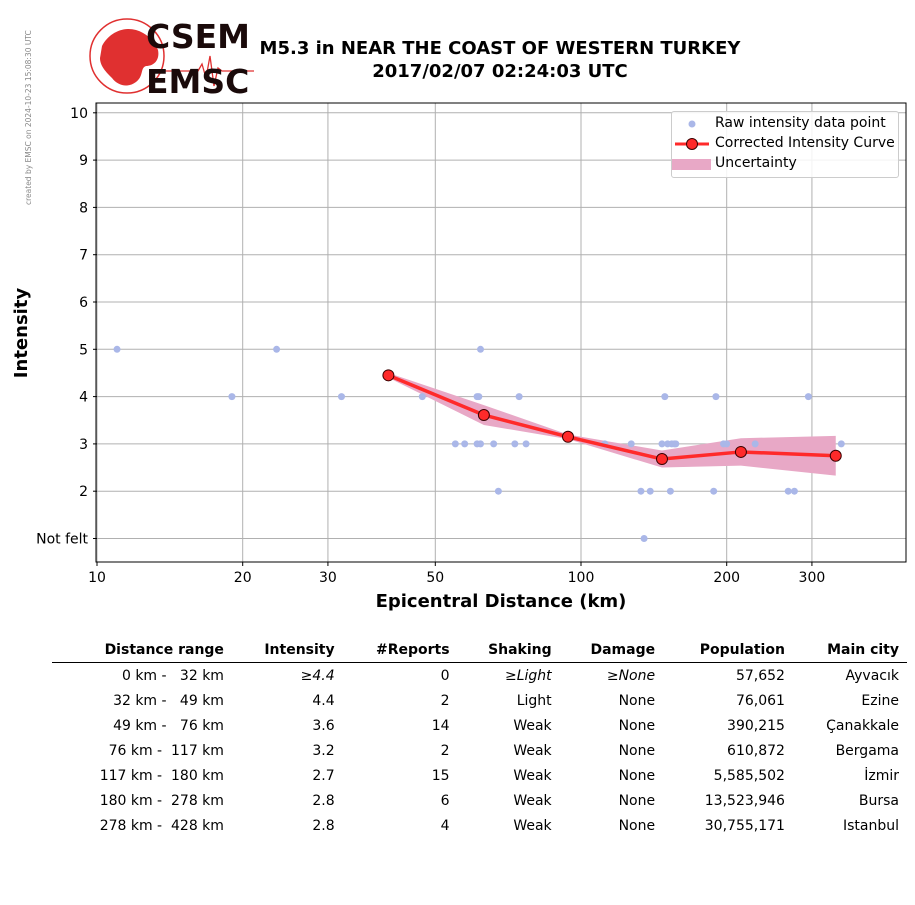 This screenshot has width=915, height=905. Describe the element at coordinates (805, 143) in the screenshot. I see `legend-curve-label: Corrected Intensity Curve` at that location.